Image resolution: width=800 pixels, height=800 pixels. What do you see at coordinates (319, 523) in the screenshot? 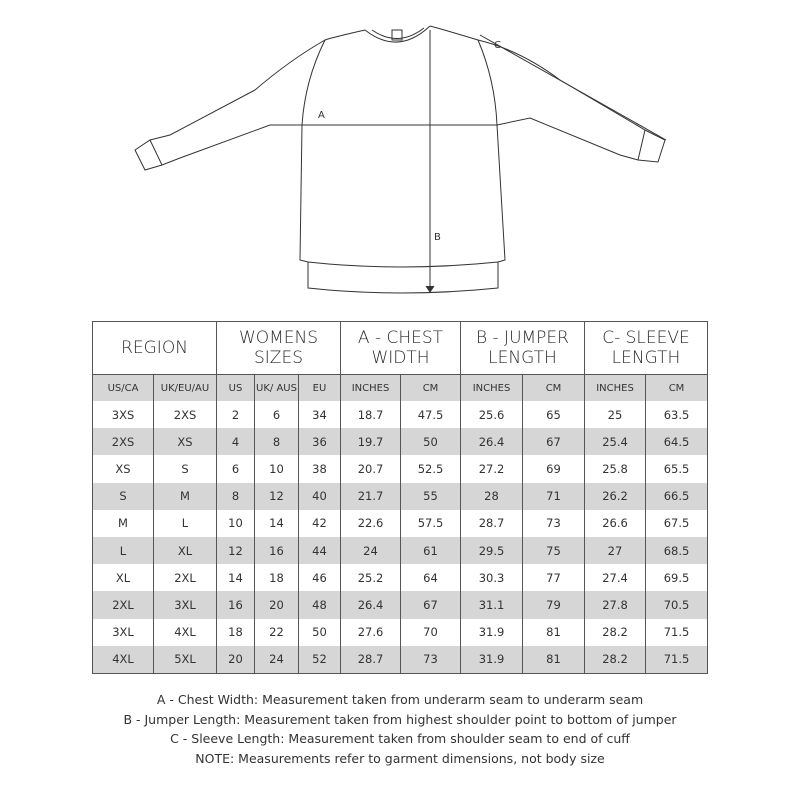
I see `table-cell: 42` at bounding box center [319, 523].